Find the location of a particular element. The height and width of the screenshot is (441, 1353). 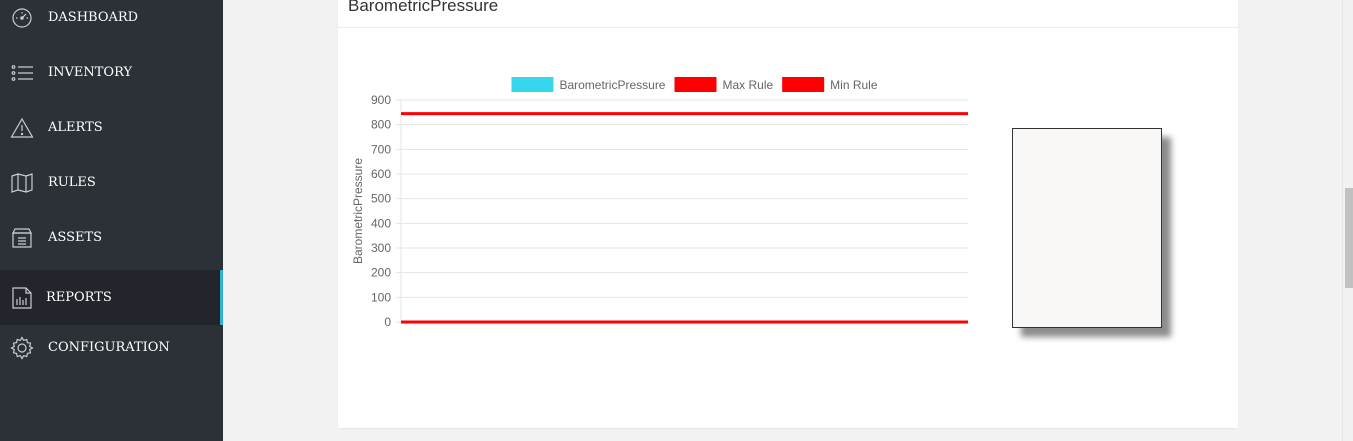

side-panel is located at coordinates (1087, 228).